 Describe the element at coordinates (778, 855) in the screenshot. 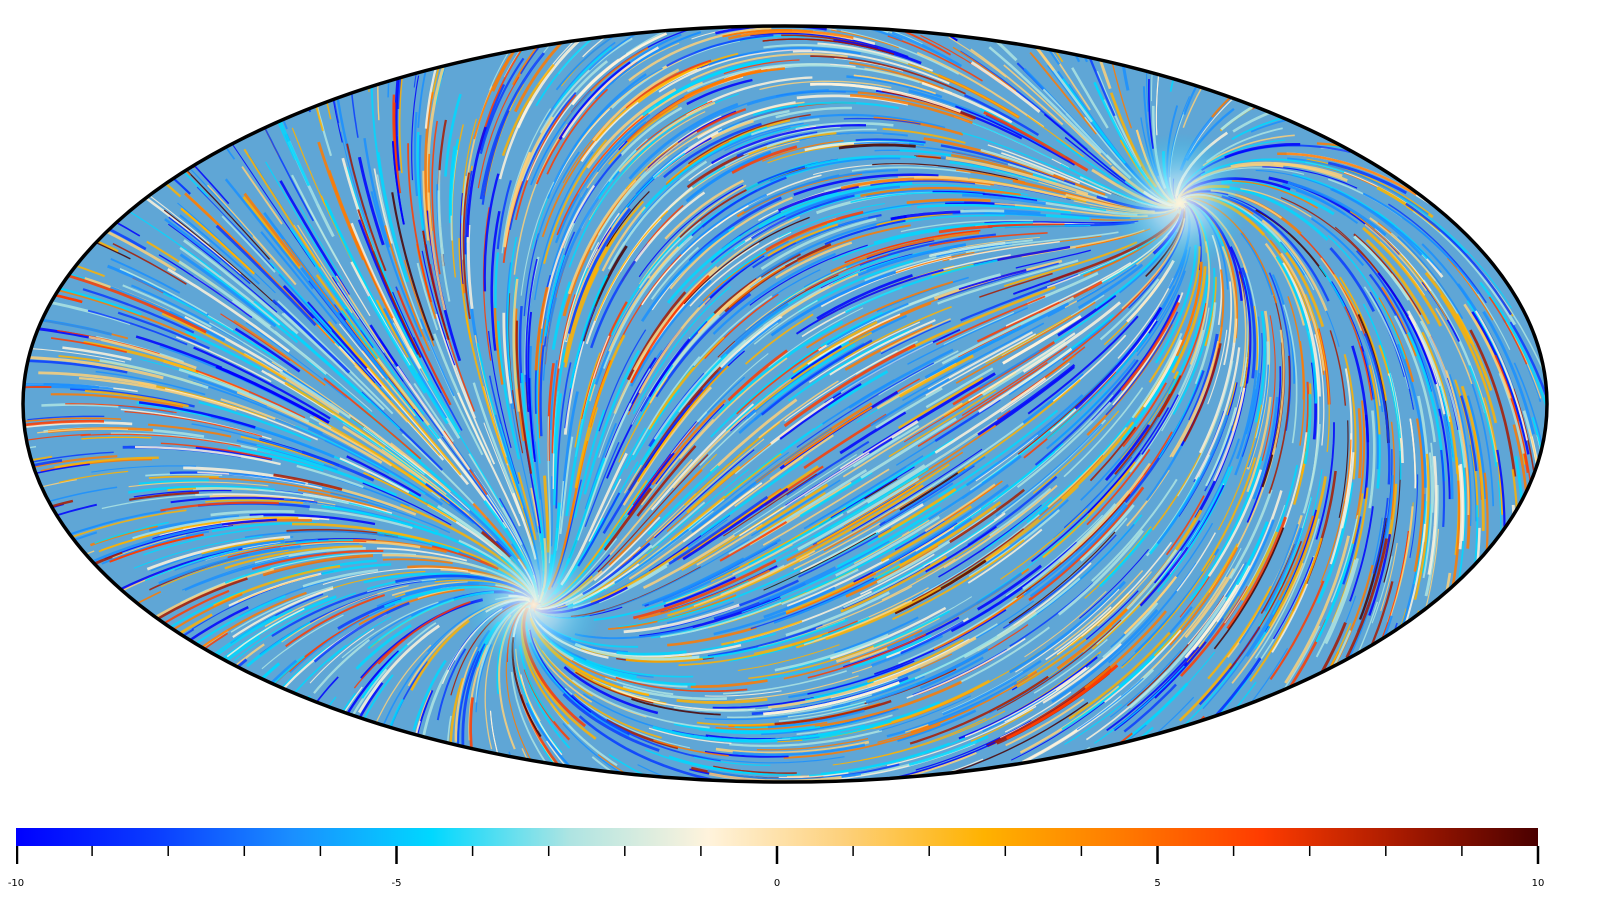

I see `colorbar-ticks` at that location.